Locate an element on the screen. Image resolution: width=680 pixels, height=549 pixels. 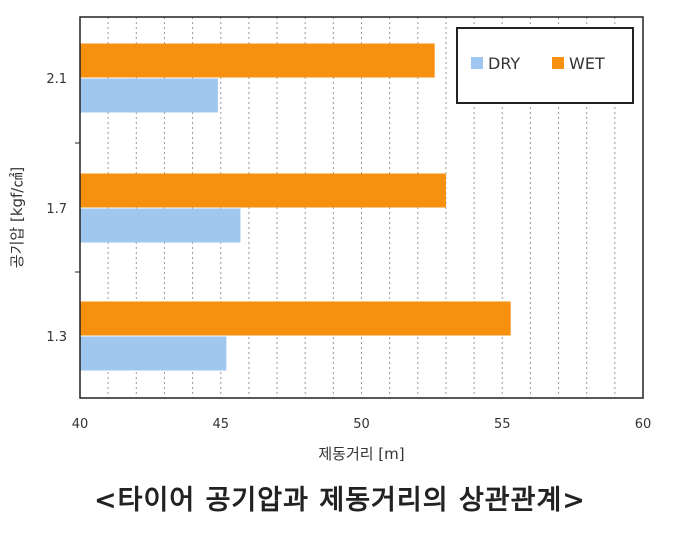
legend-box is located at coordinates (545, 65).